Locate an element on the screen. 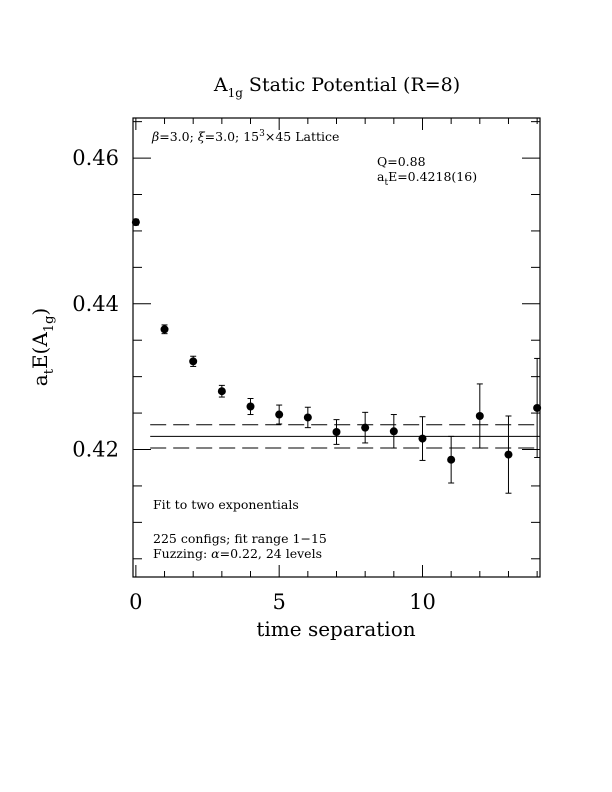  x-tick-label: 0 is located at coordinates (135, 602).